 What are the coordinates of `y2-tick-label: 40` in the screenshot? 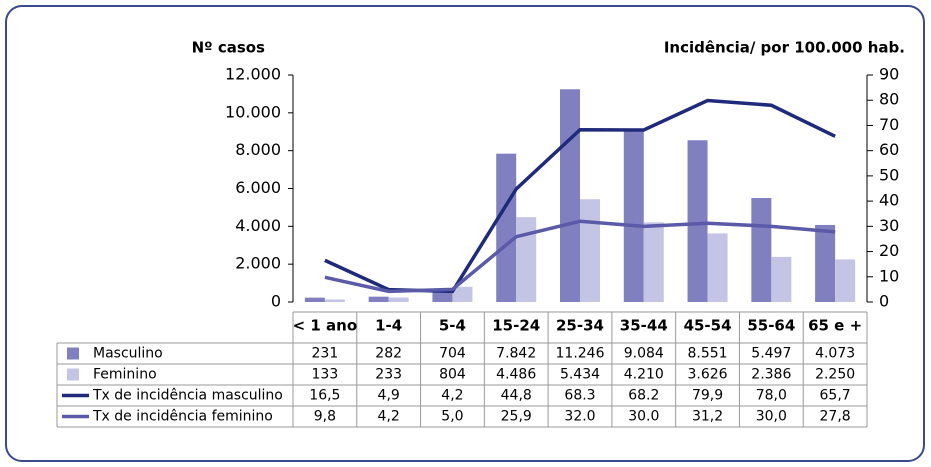 It's located at (889, 200).